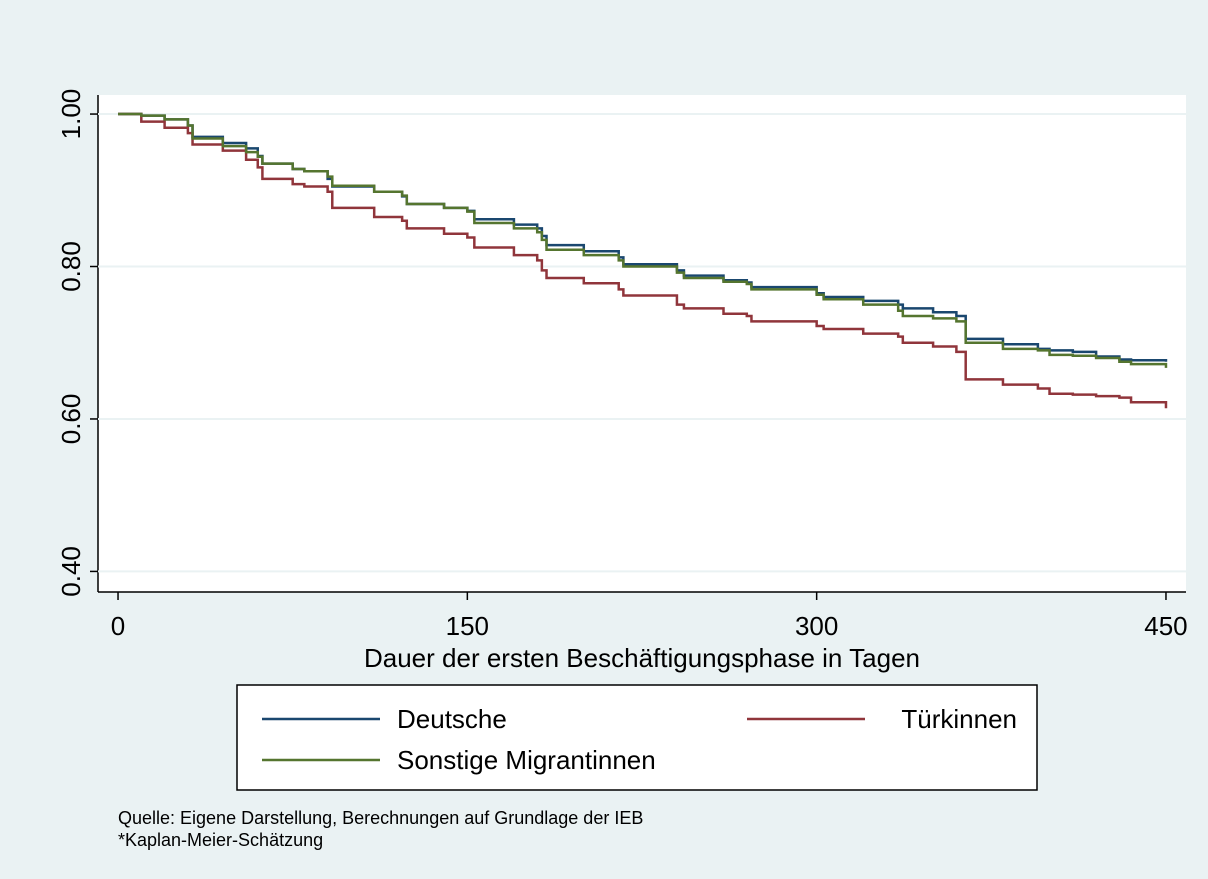 Image resolution: width=1208 pixels, height=879 pixels. Describe the element at coordinates (118, 626) in the screenshot. I see `x-tick-label: 0` at that location.